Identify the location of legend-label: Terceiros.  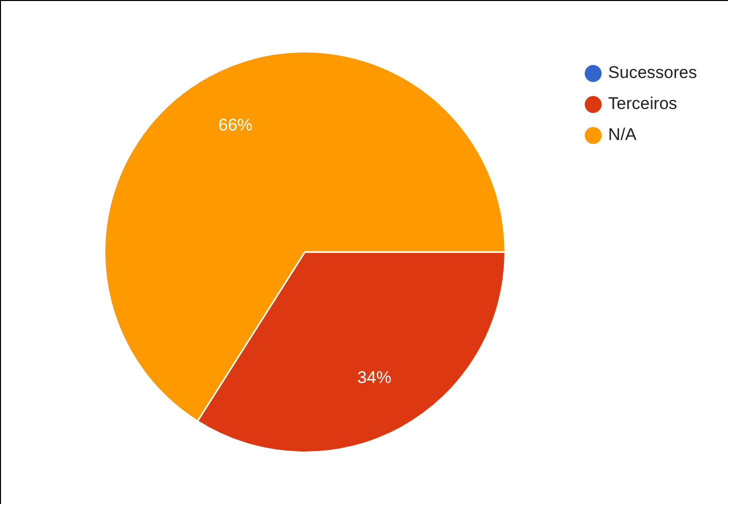
(643, 104).